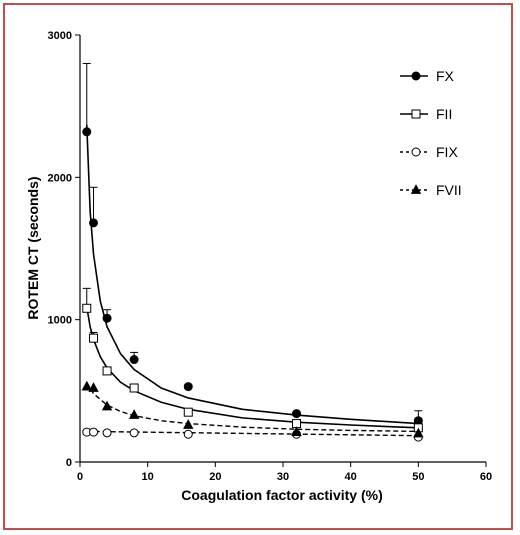 The width and height of the screenshot is (520, 535). I want to click on x-tick-label: 50, so click(418, 477).